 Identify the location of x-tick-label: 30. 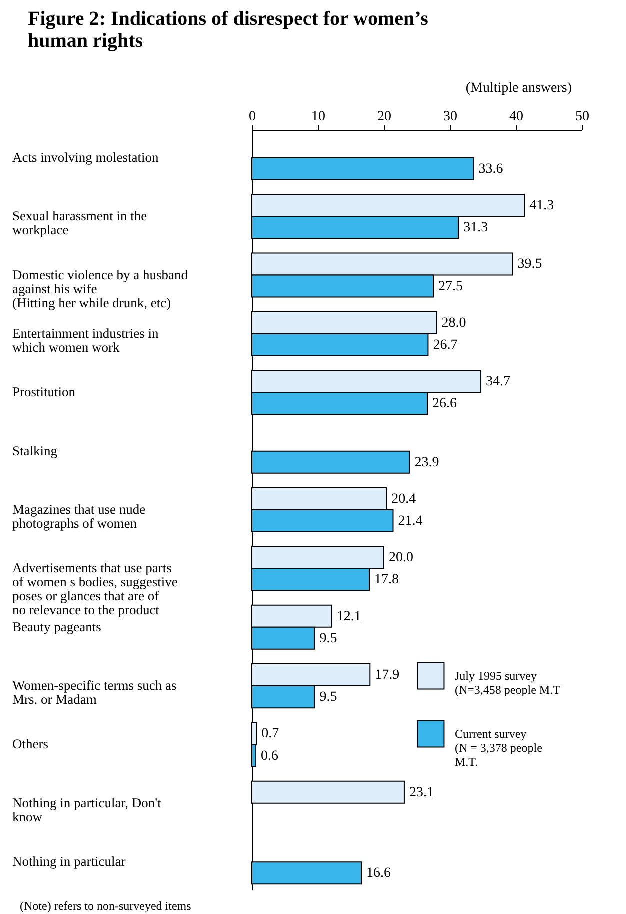
(451, 117).